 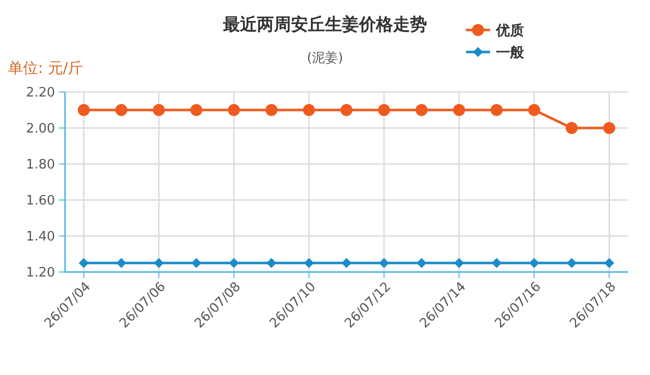 What do you see at coordinates (45, 68) in the screenshot?
I see `y-axis-title: 单位: 元/斤` at bounding box center [45, 68].